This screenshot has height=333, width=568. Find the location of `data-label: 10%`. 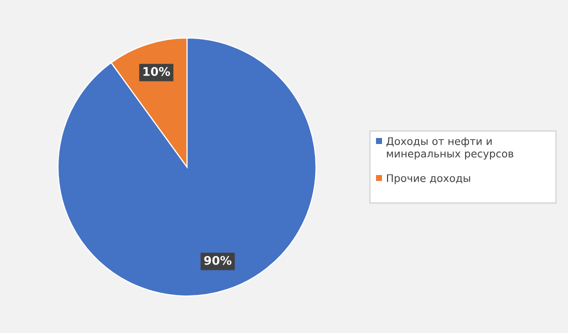

data-label: 10% is located at coordinates (157, 71).